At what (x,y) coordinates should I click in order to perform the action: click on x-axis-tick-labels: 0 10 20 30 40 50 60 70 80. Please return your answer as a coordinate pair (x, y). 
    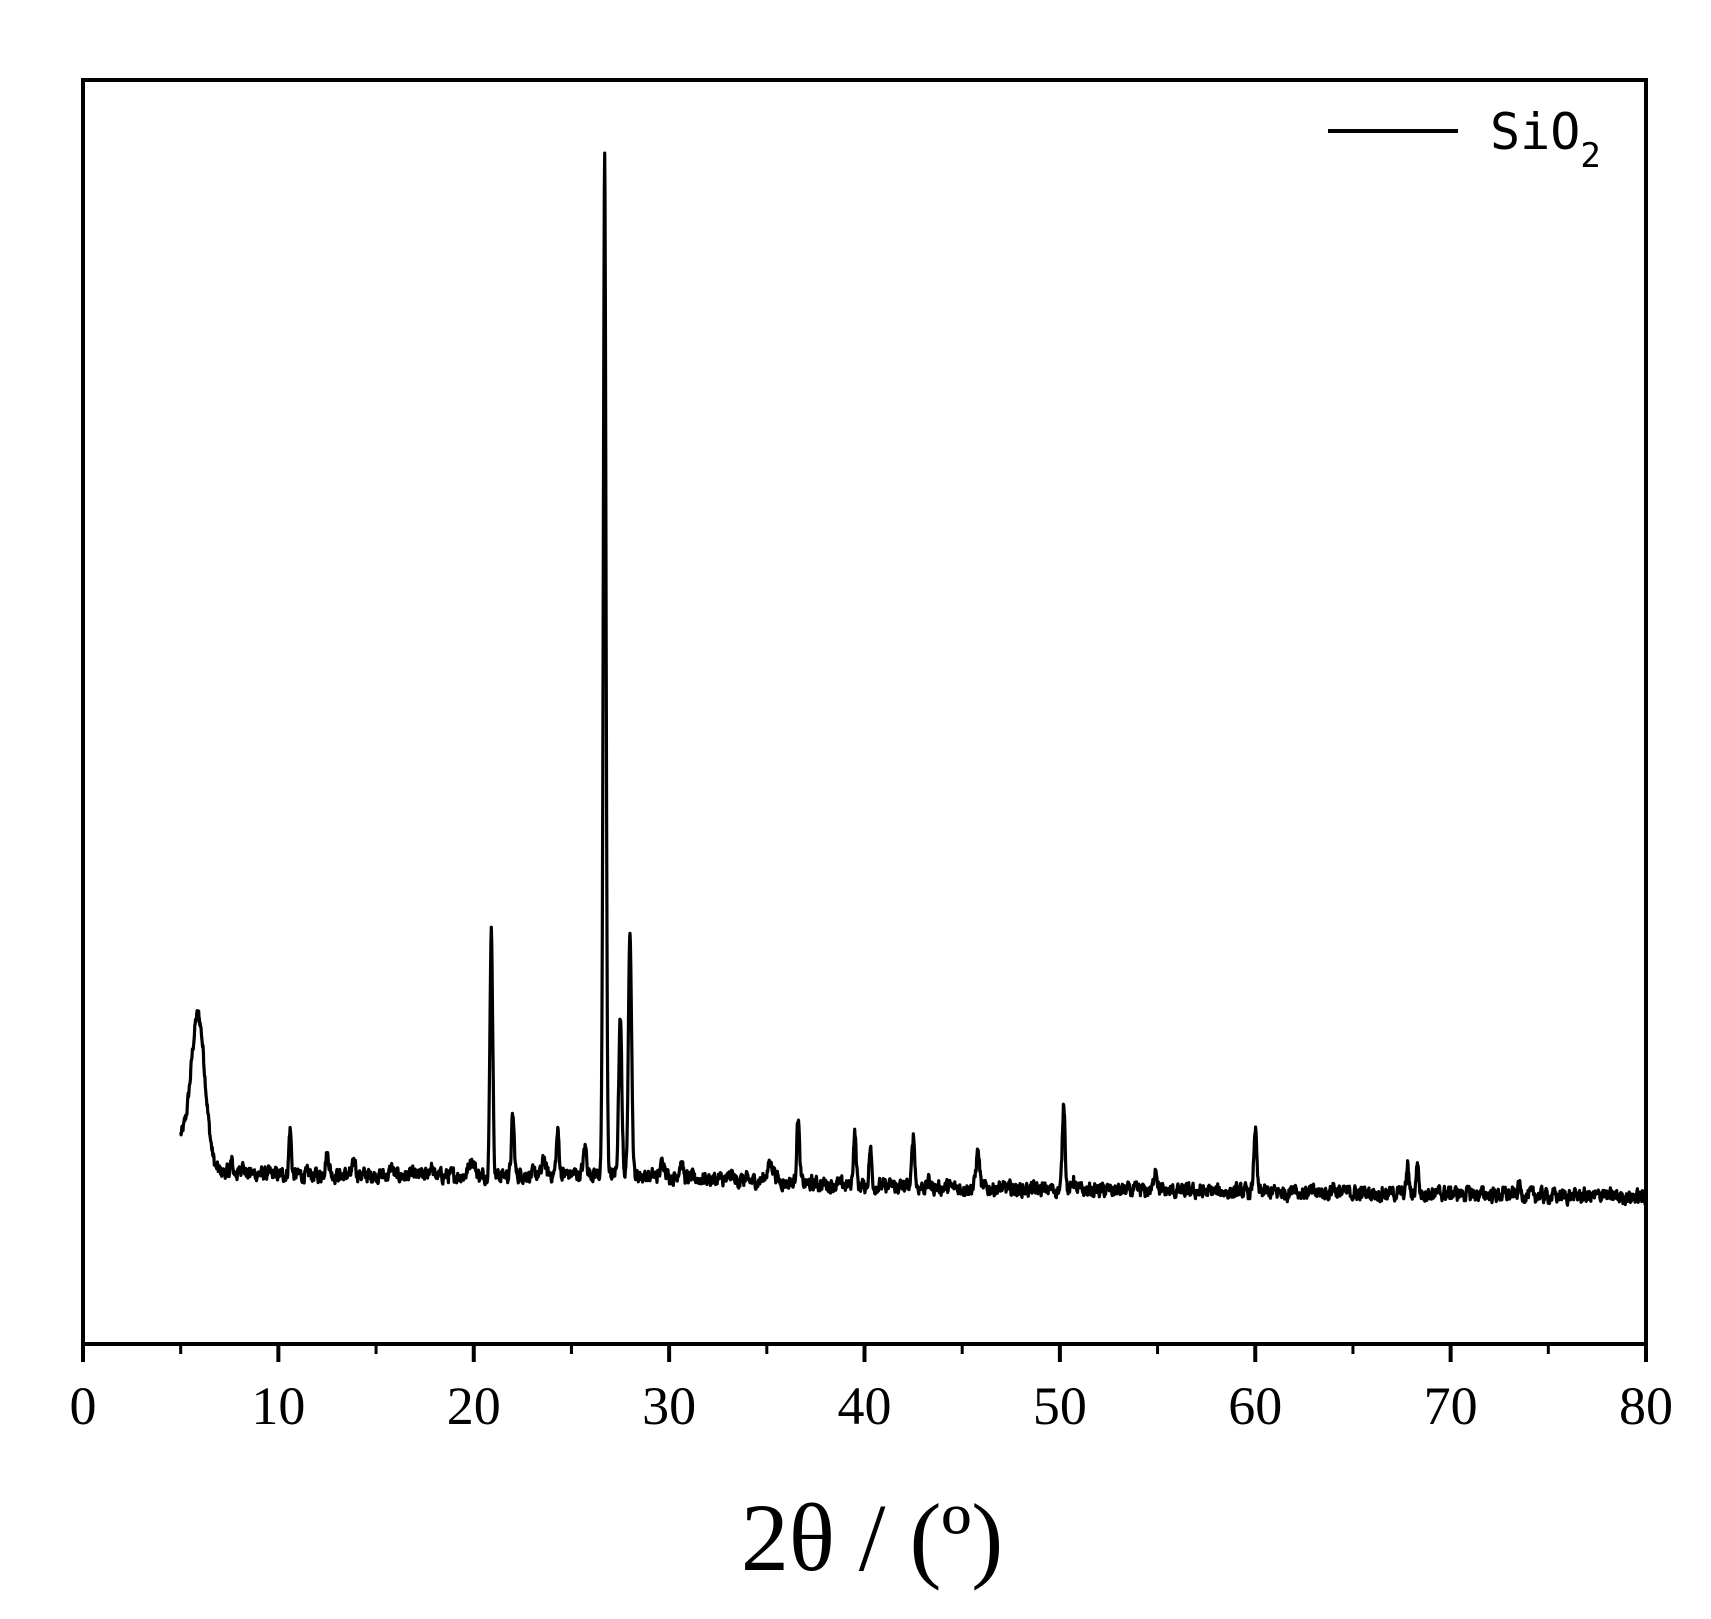
    Looking at the image, I should click on (872, 1406).